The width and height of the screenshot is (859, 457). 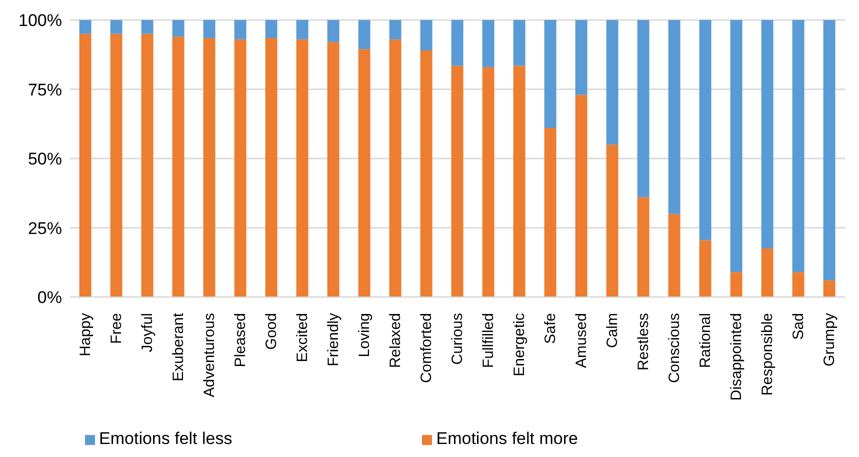 What do you see at coordinates (507, 438) in the screenshot?
I see `legend-label: Emotions felt more` at bounding box center [507, 438].